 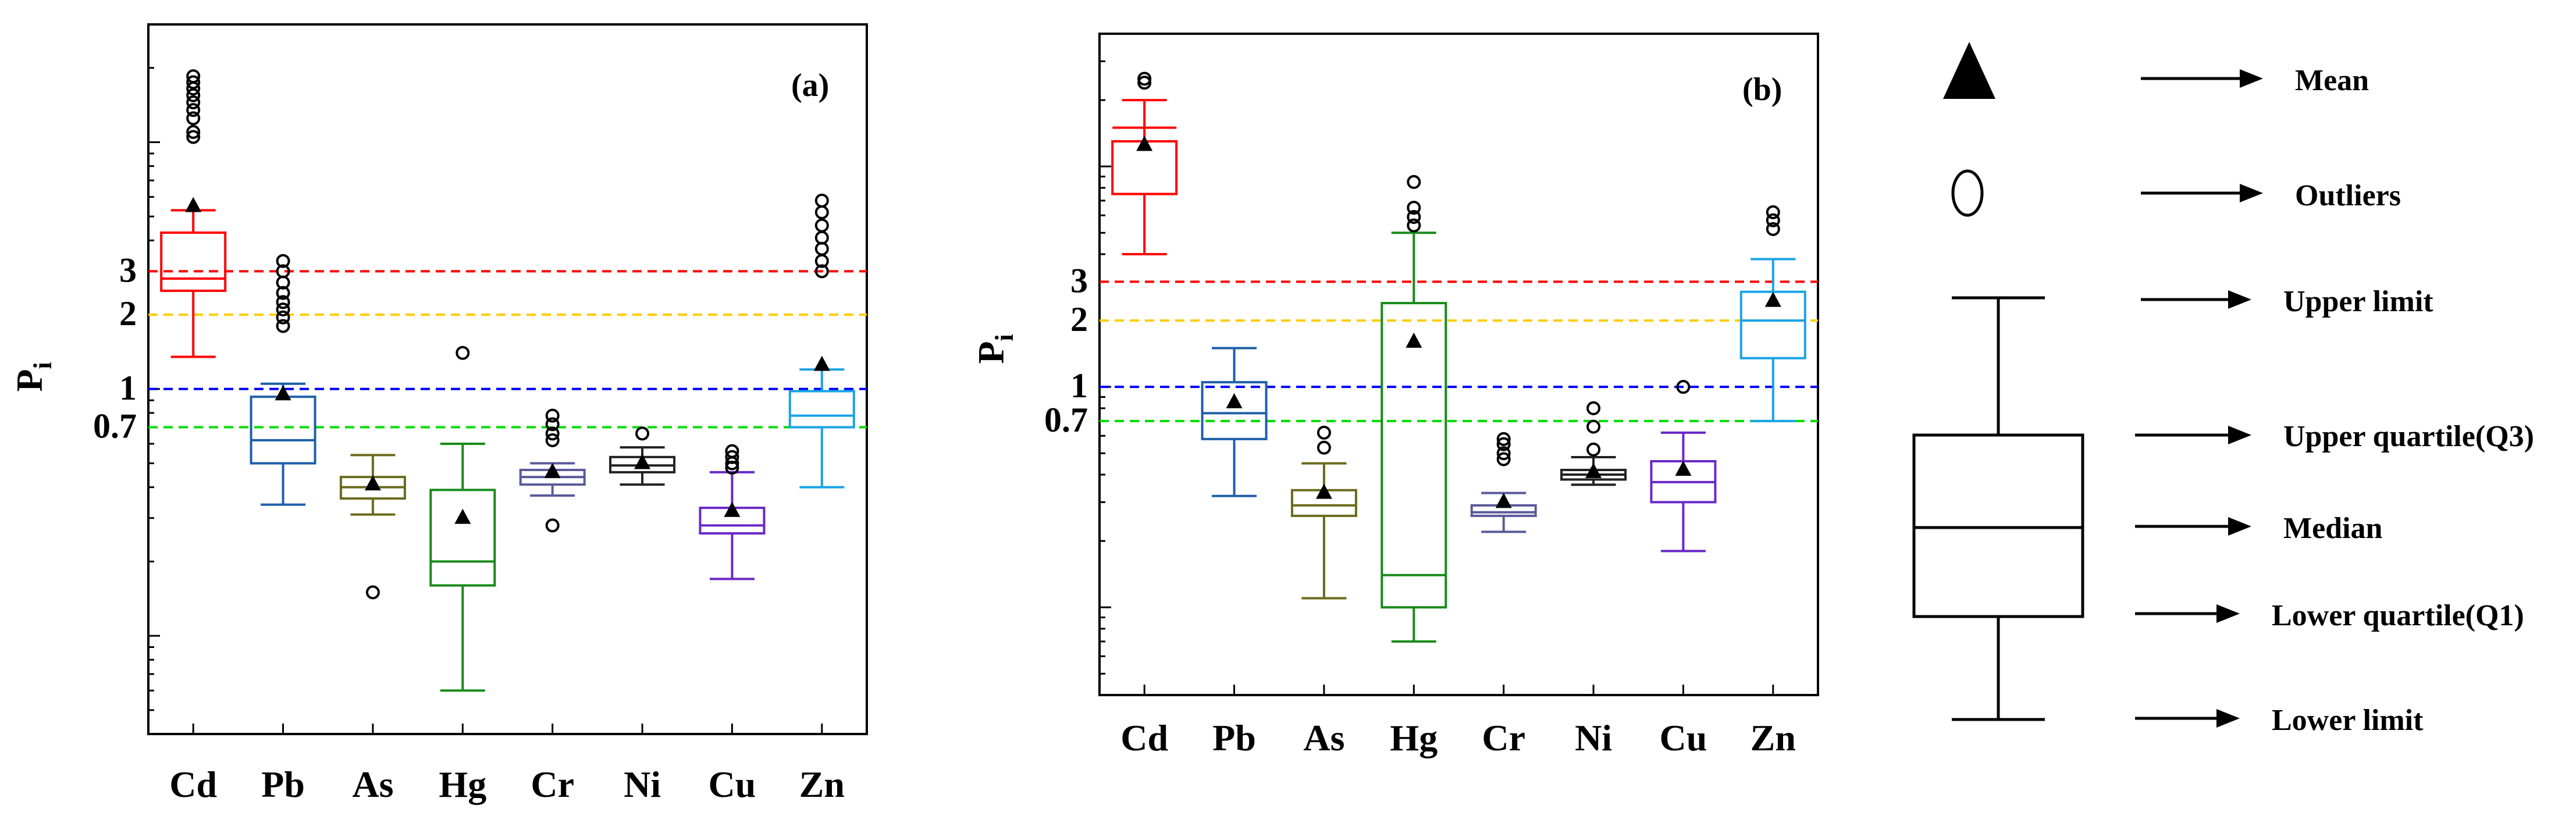 What do you see at coordinates (1066, 420) in the screenshot?
I see `y-tick-label: 0.7` at bounding box center [1066, 420].